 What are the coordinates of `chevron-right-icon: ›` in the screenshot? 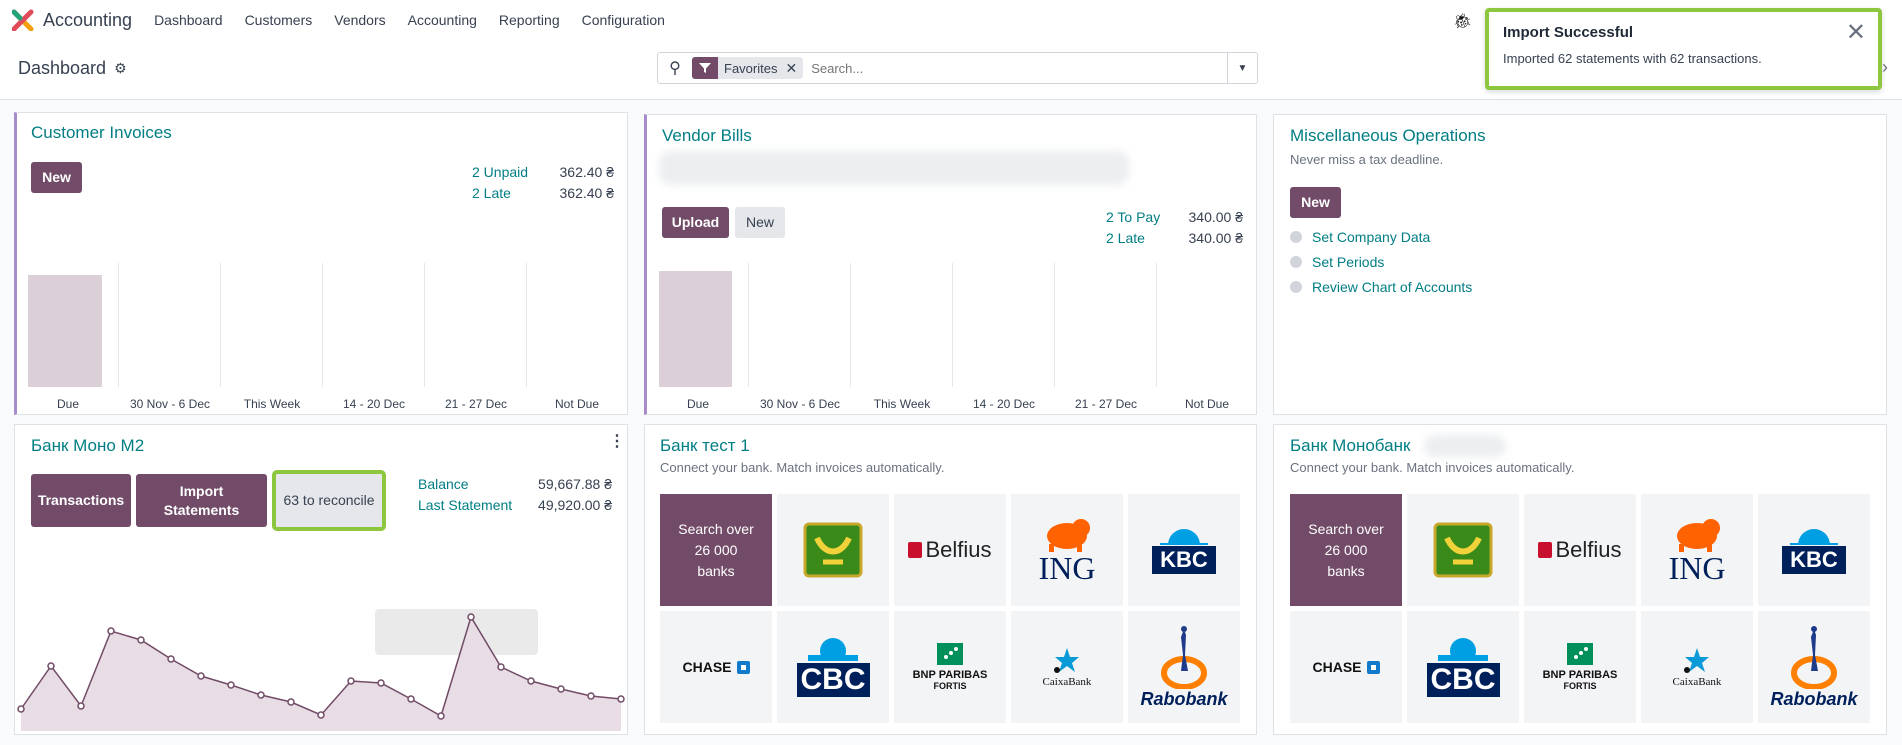 It's located at (1885, 67).